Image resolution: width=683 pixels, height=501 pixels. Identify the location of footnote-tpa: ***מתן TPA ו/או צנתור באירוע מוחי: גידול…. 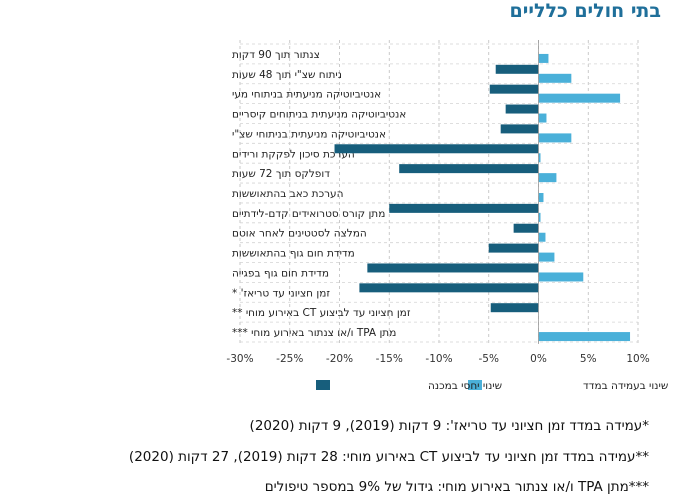
(456, 487).